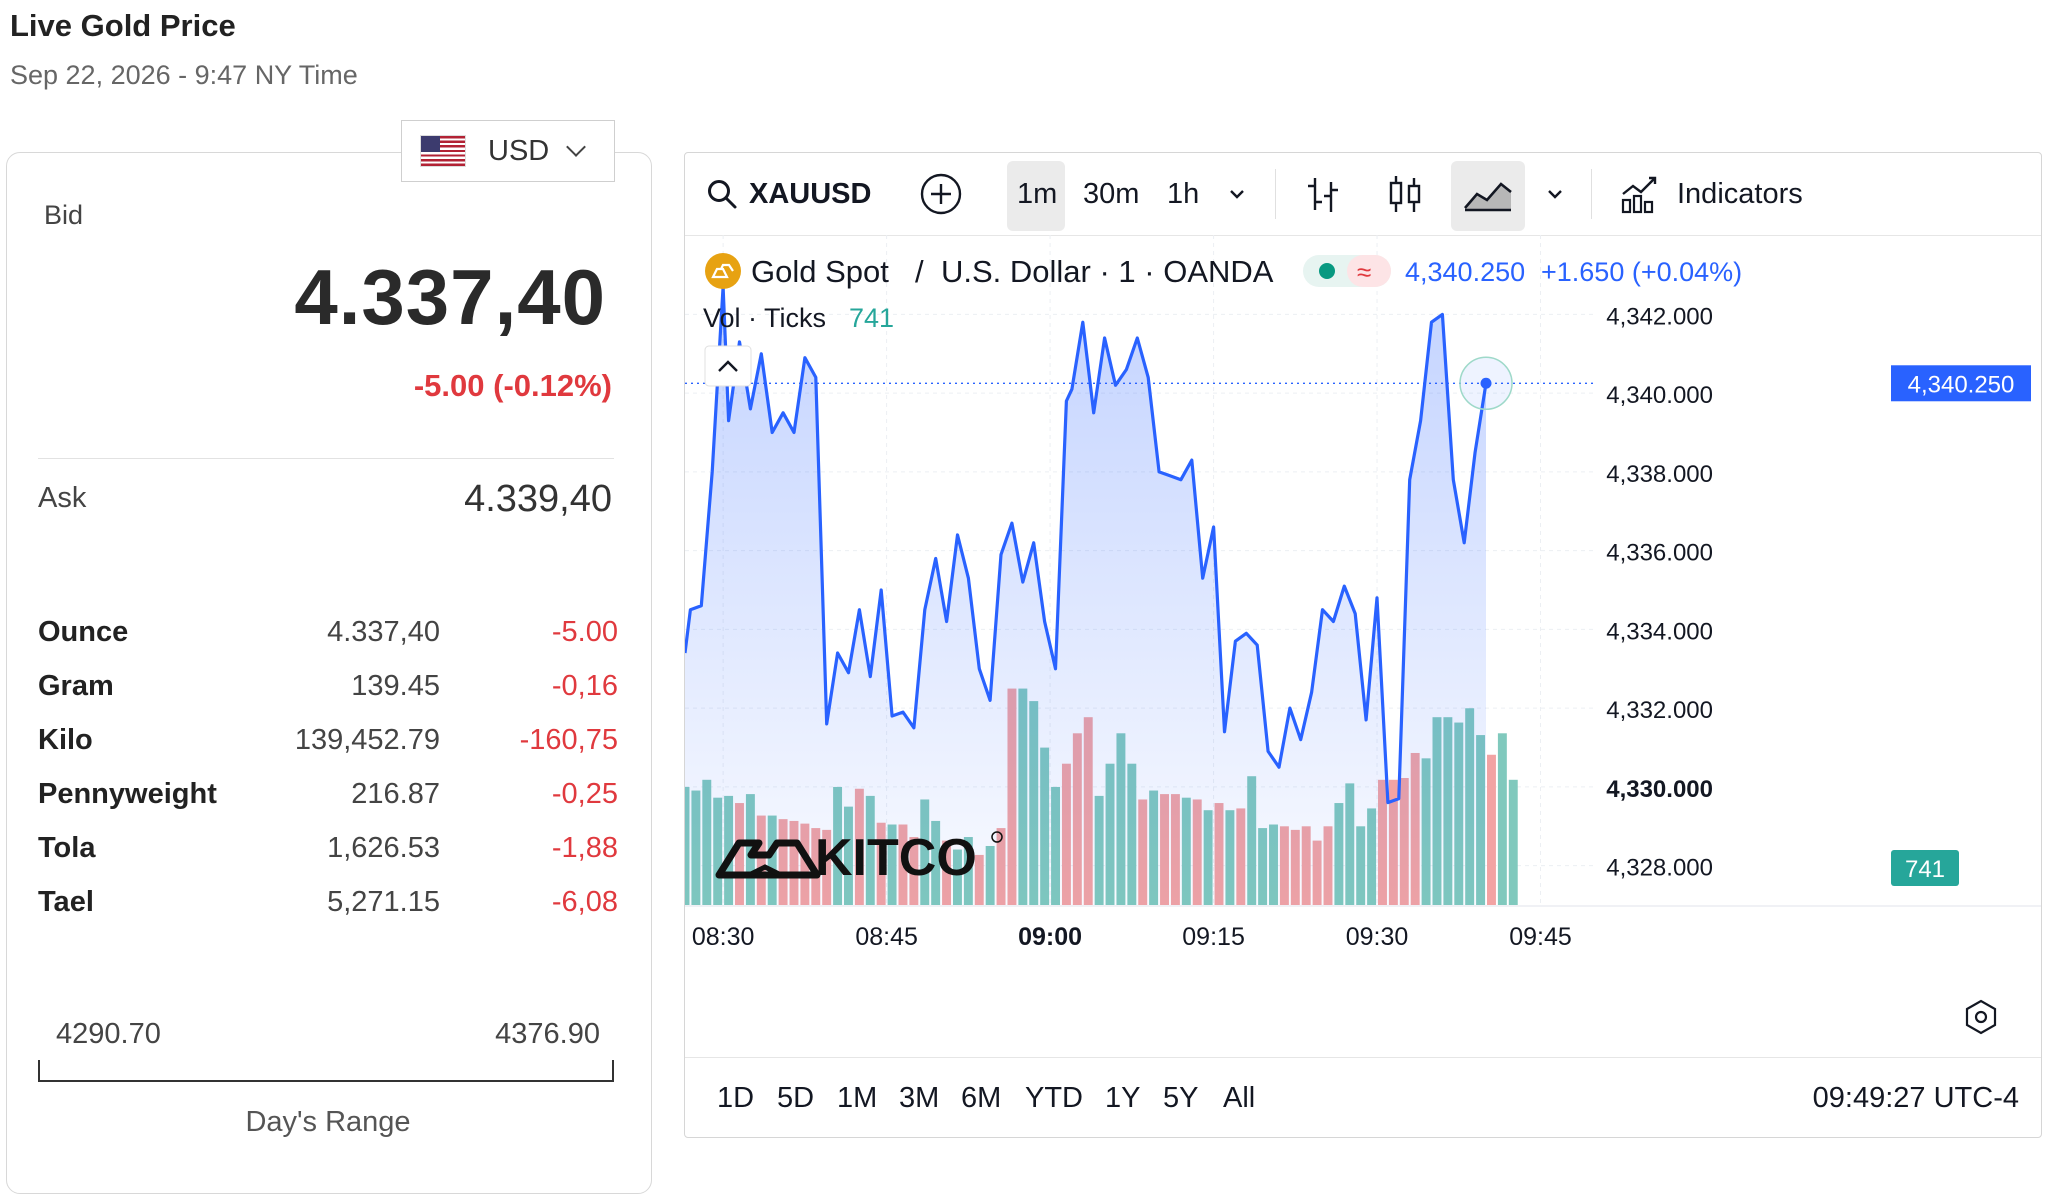 This screenshot has height=1194, width=2048. What do you see at coordinates (383, 902) in the screenshot?
I see `unit-price: 5,271.15` at bounding box center [383, 902].